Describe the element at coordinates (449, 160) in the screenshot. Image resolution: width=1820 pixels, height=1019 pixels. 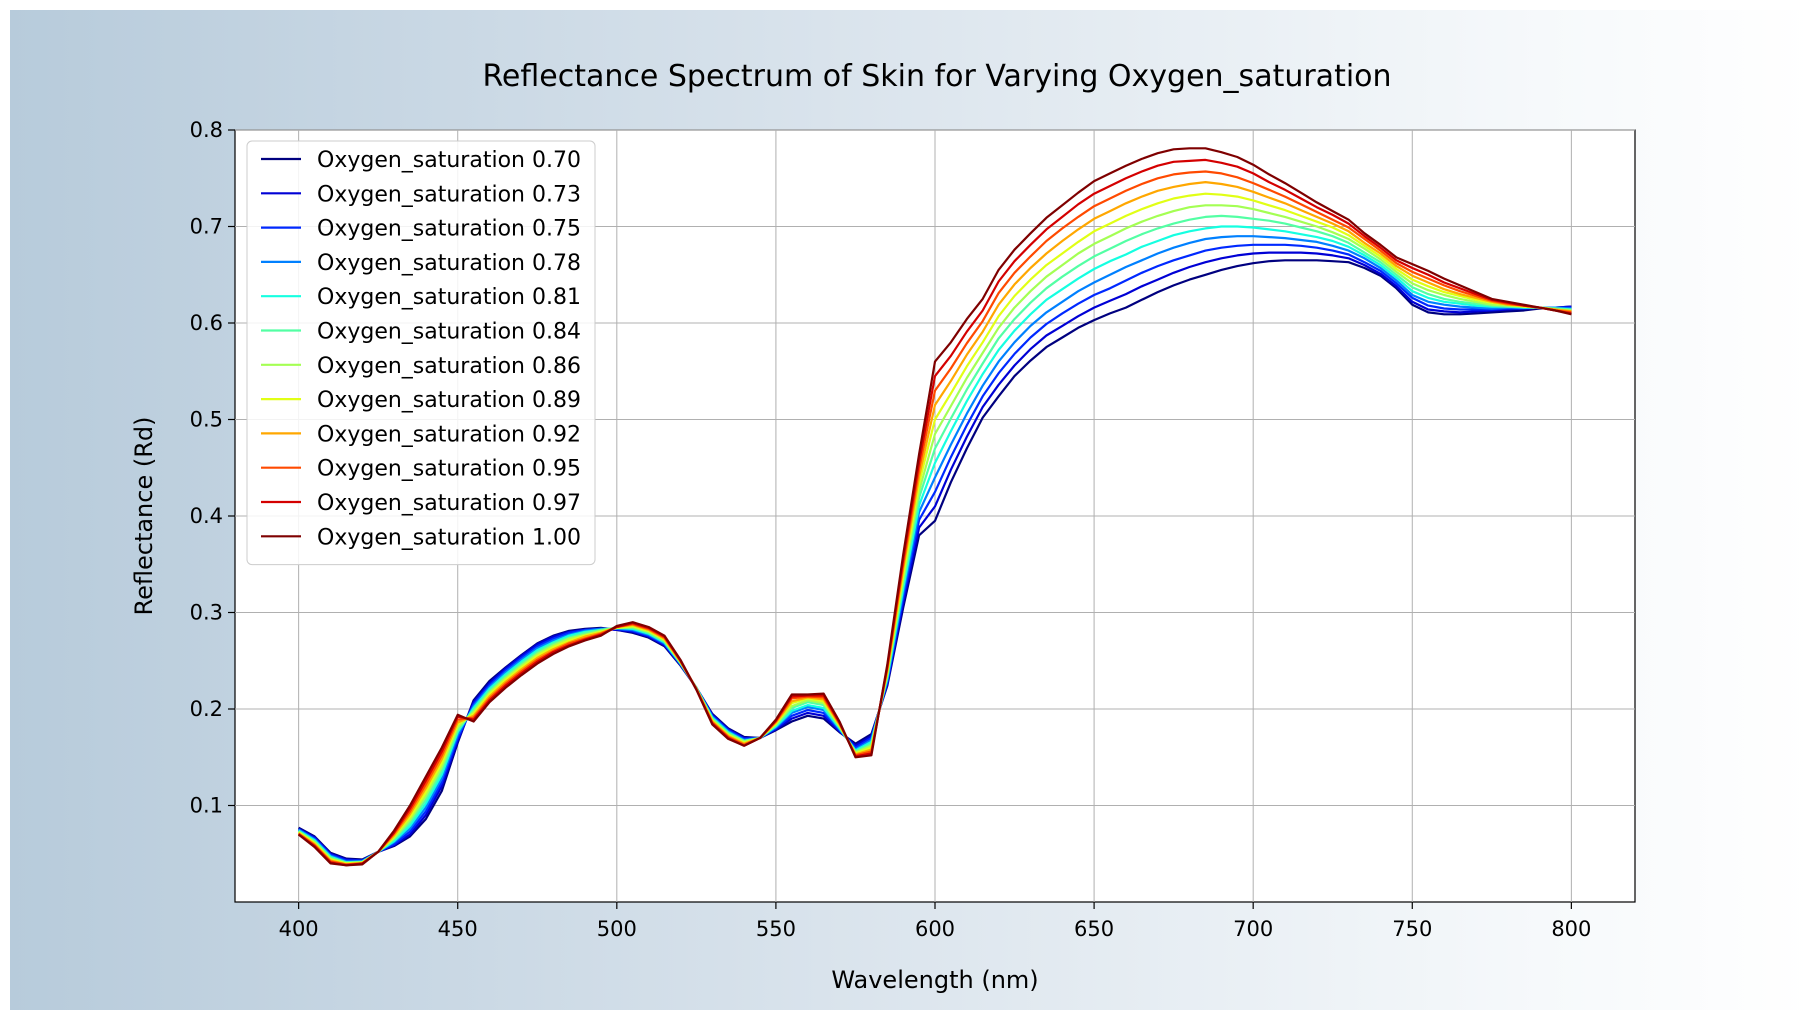
I see `legend-label-0: Oxygen_saturation 0.70` at that location.